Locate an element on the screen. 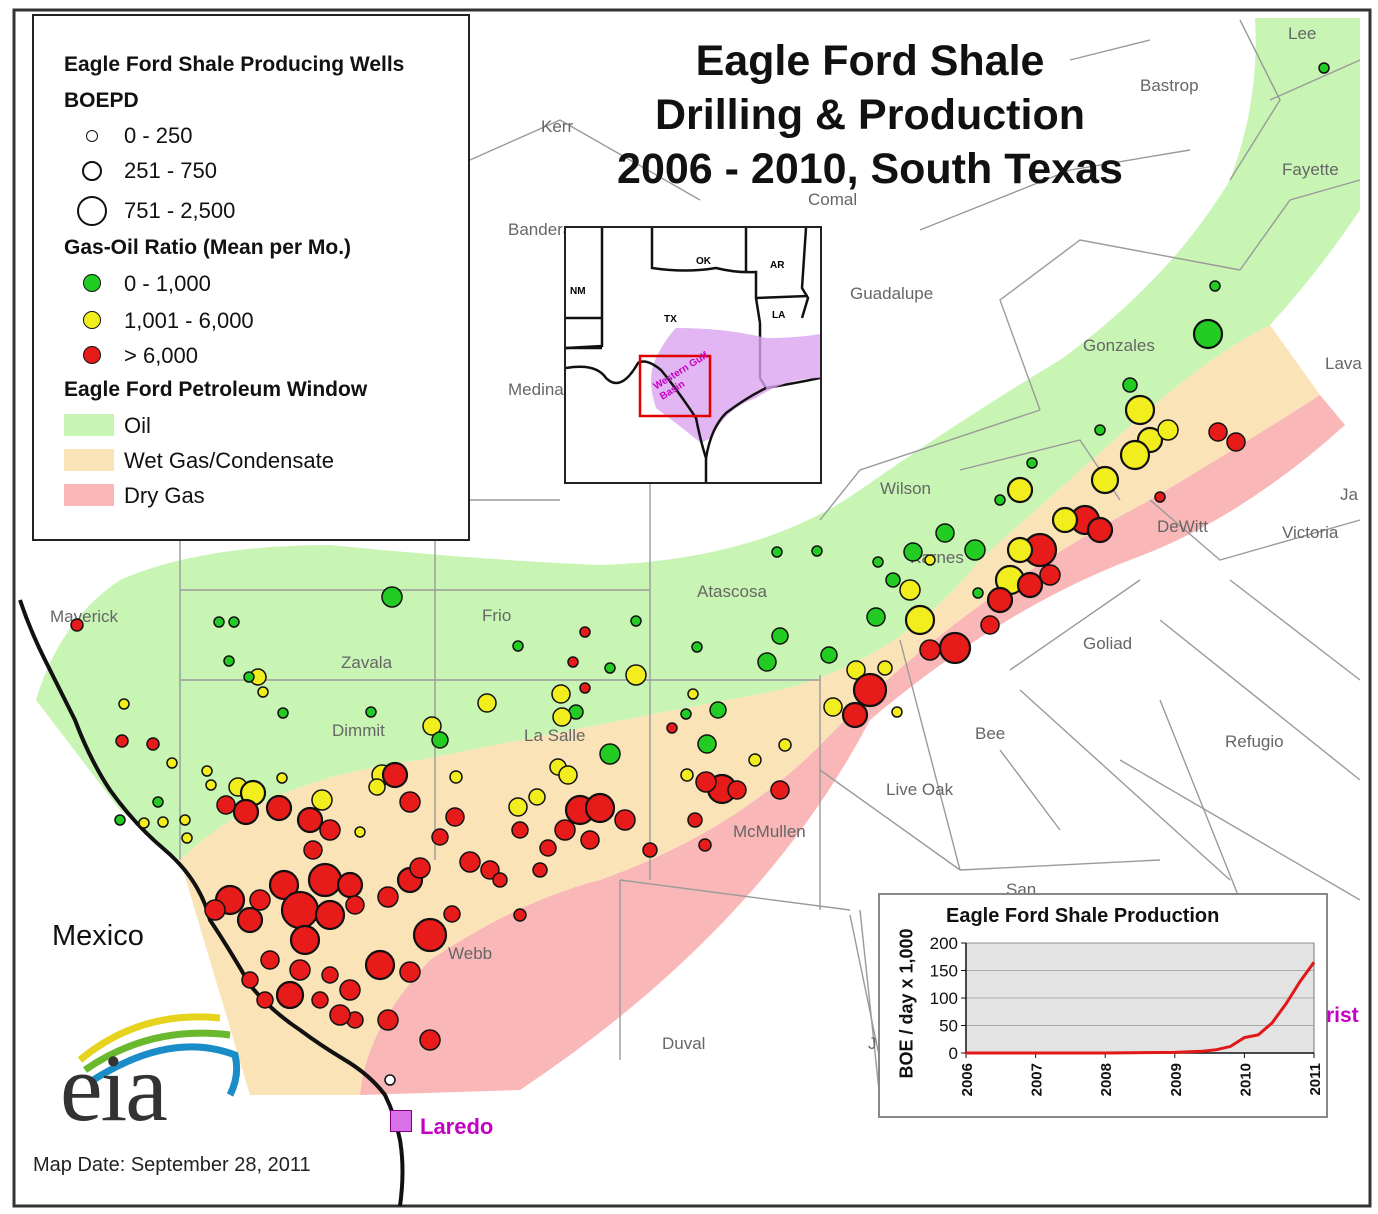 This screenshot has width=1378, height=1214. chart-x-tick-label: 2007 is located at coordinates (1037, 1079).